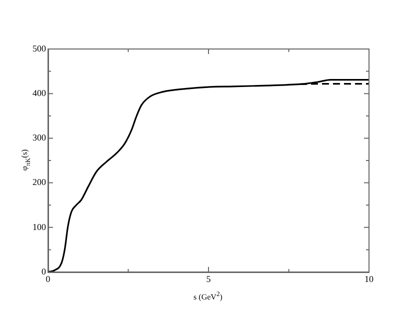 The height and width of the screenshot is (321, 415). Describe the element at coordinates (39, 137) in the screenshot. I see `y-tick-label: 300` at that location.